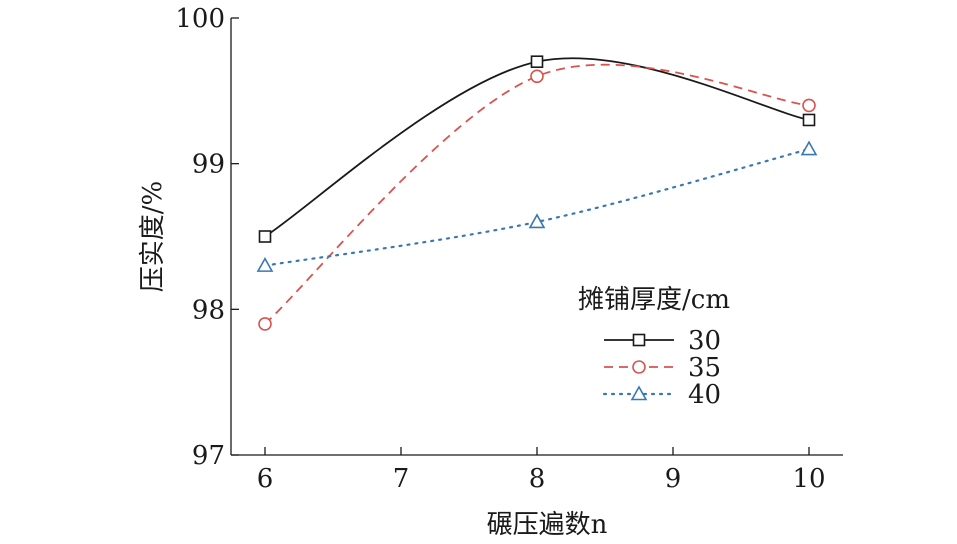 Image resolution: width=957 pixels, height=544 pixels. I want to click on x-tick-label: 9, so click(673, 479).